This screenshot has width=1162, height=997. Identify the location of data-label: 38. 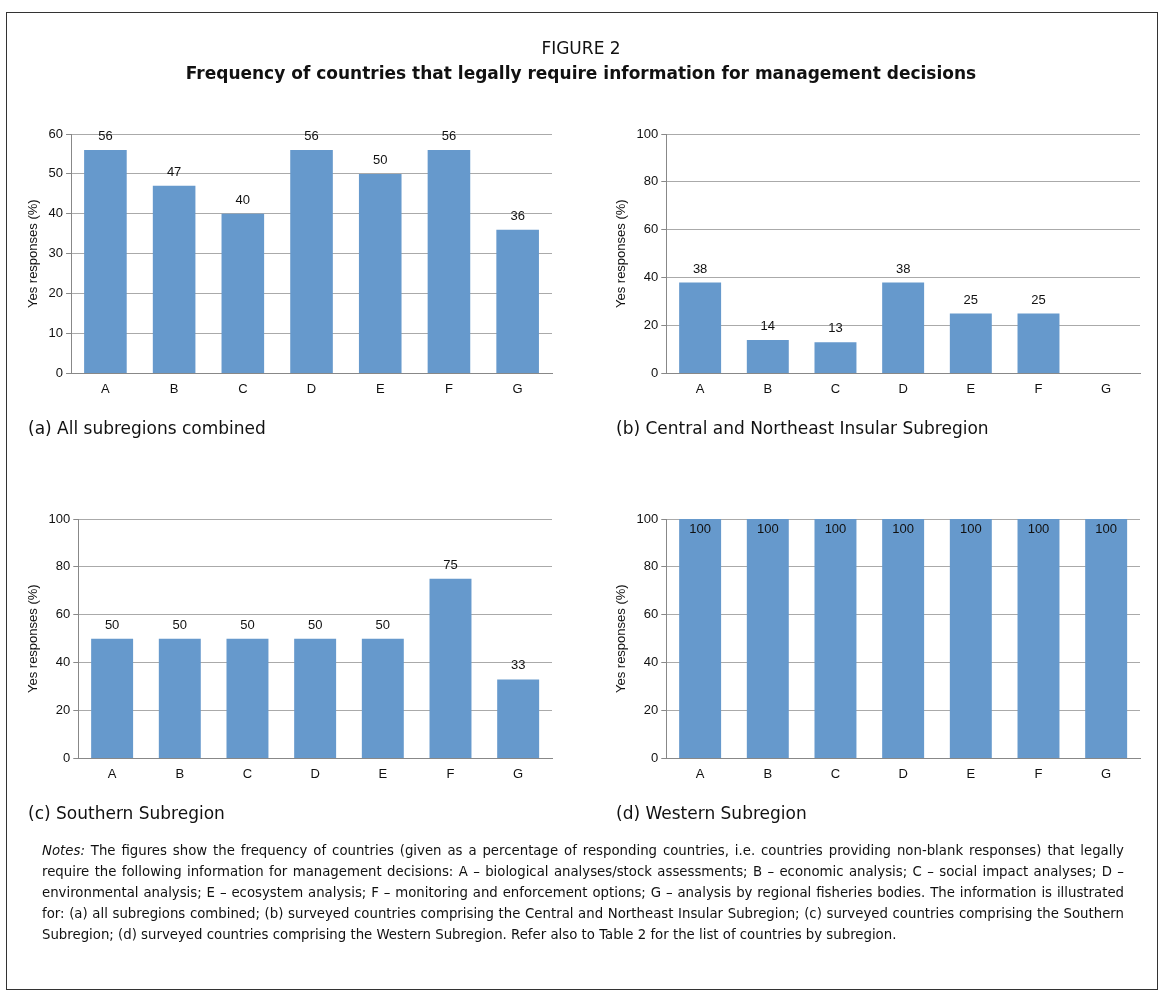
(700, 268).